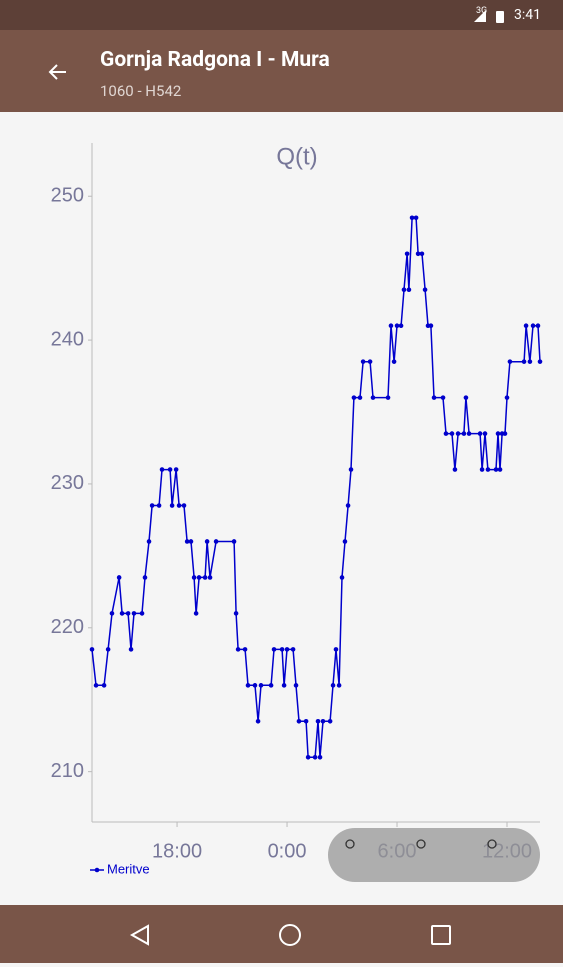 Image resolution: width=563 pixels, height=967 pixels. I want to click on navigation-bar, so click(281, 934).